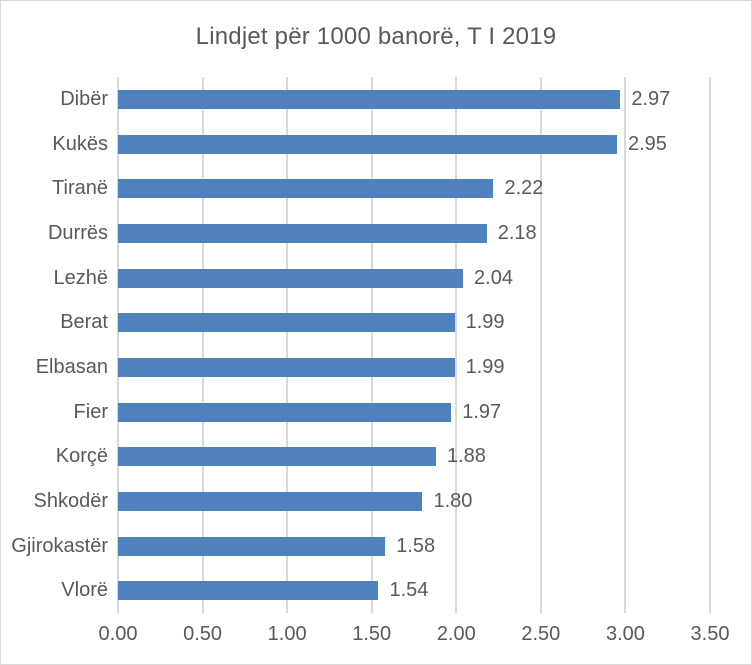 The height and width of the screenshot is (665, 752). I want to click on bar-row: Tiranë 2.22, so click(381, 188).